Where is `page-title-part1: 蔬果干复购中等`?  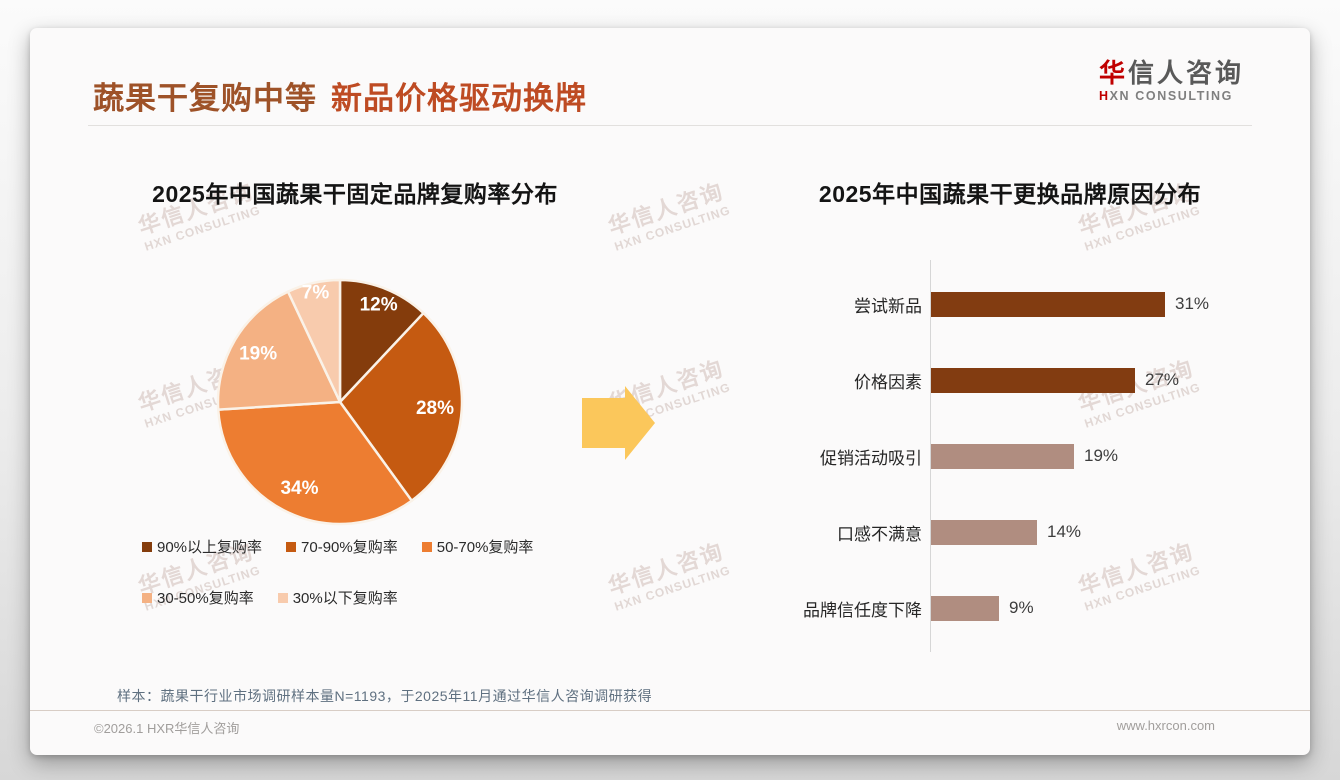 page-title-part1: 蔬果干复购中等 is located at coordinates (205, 98).